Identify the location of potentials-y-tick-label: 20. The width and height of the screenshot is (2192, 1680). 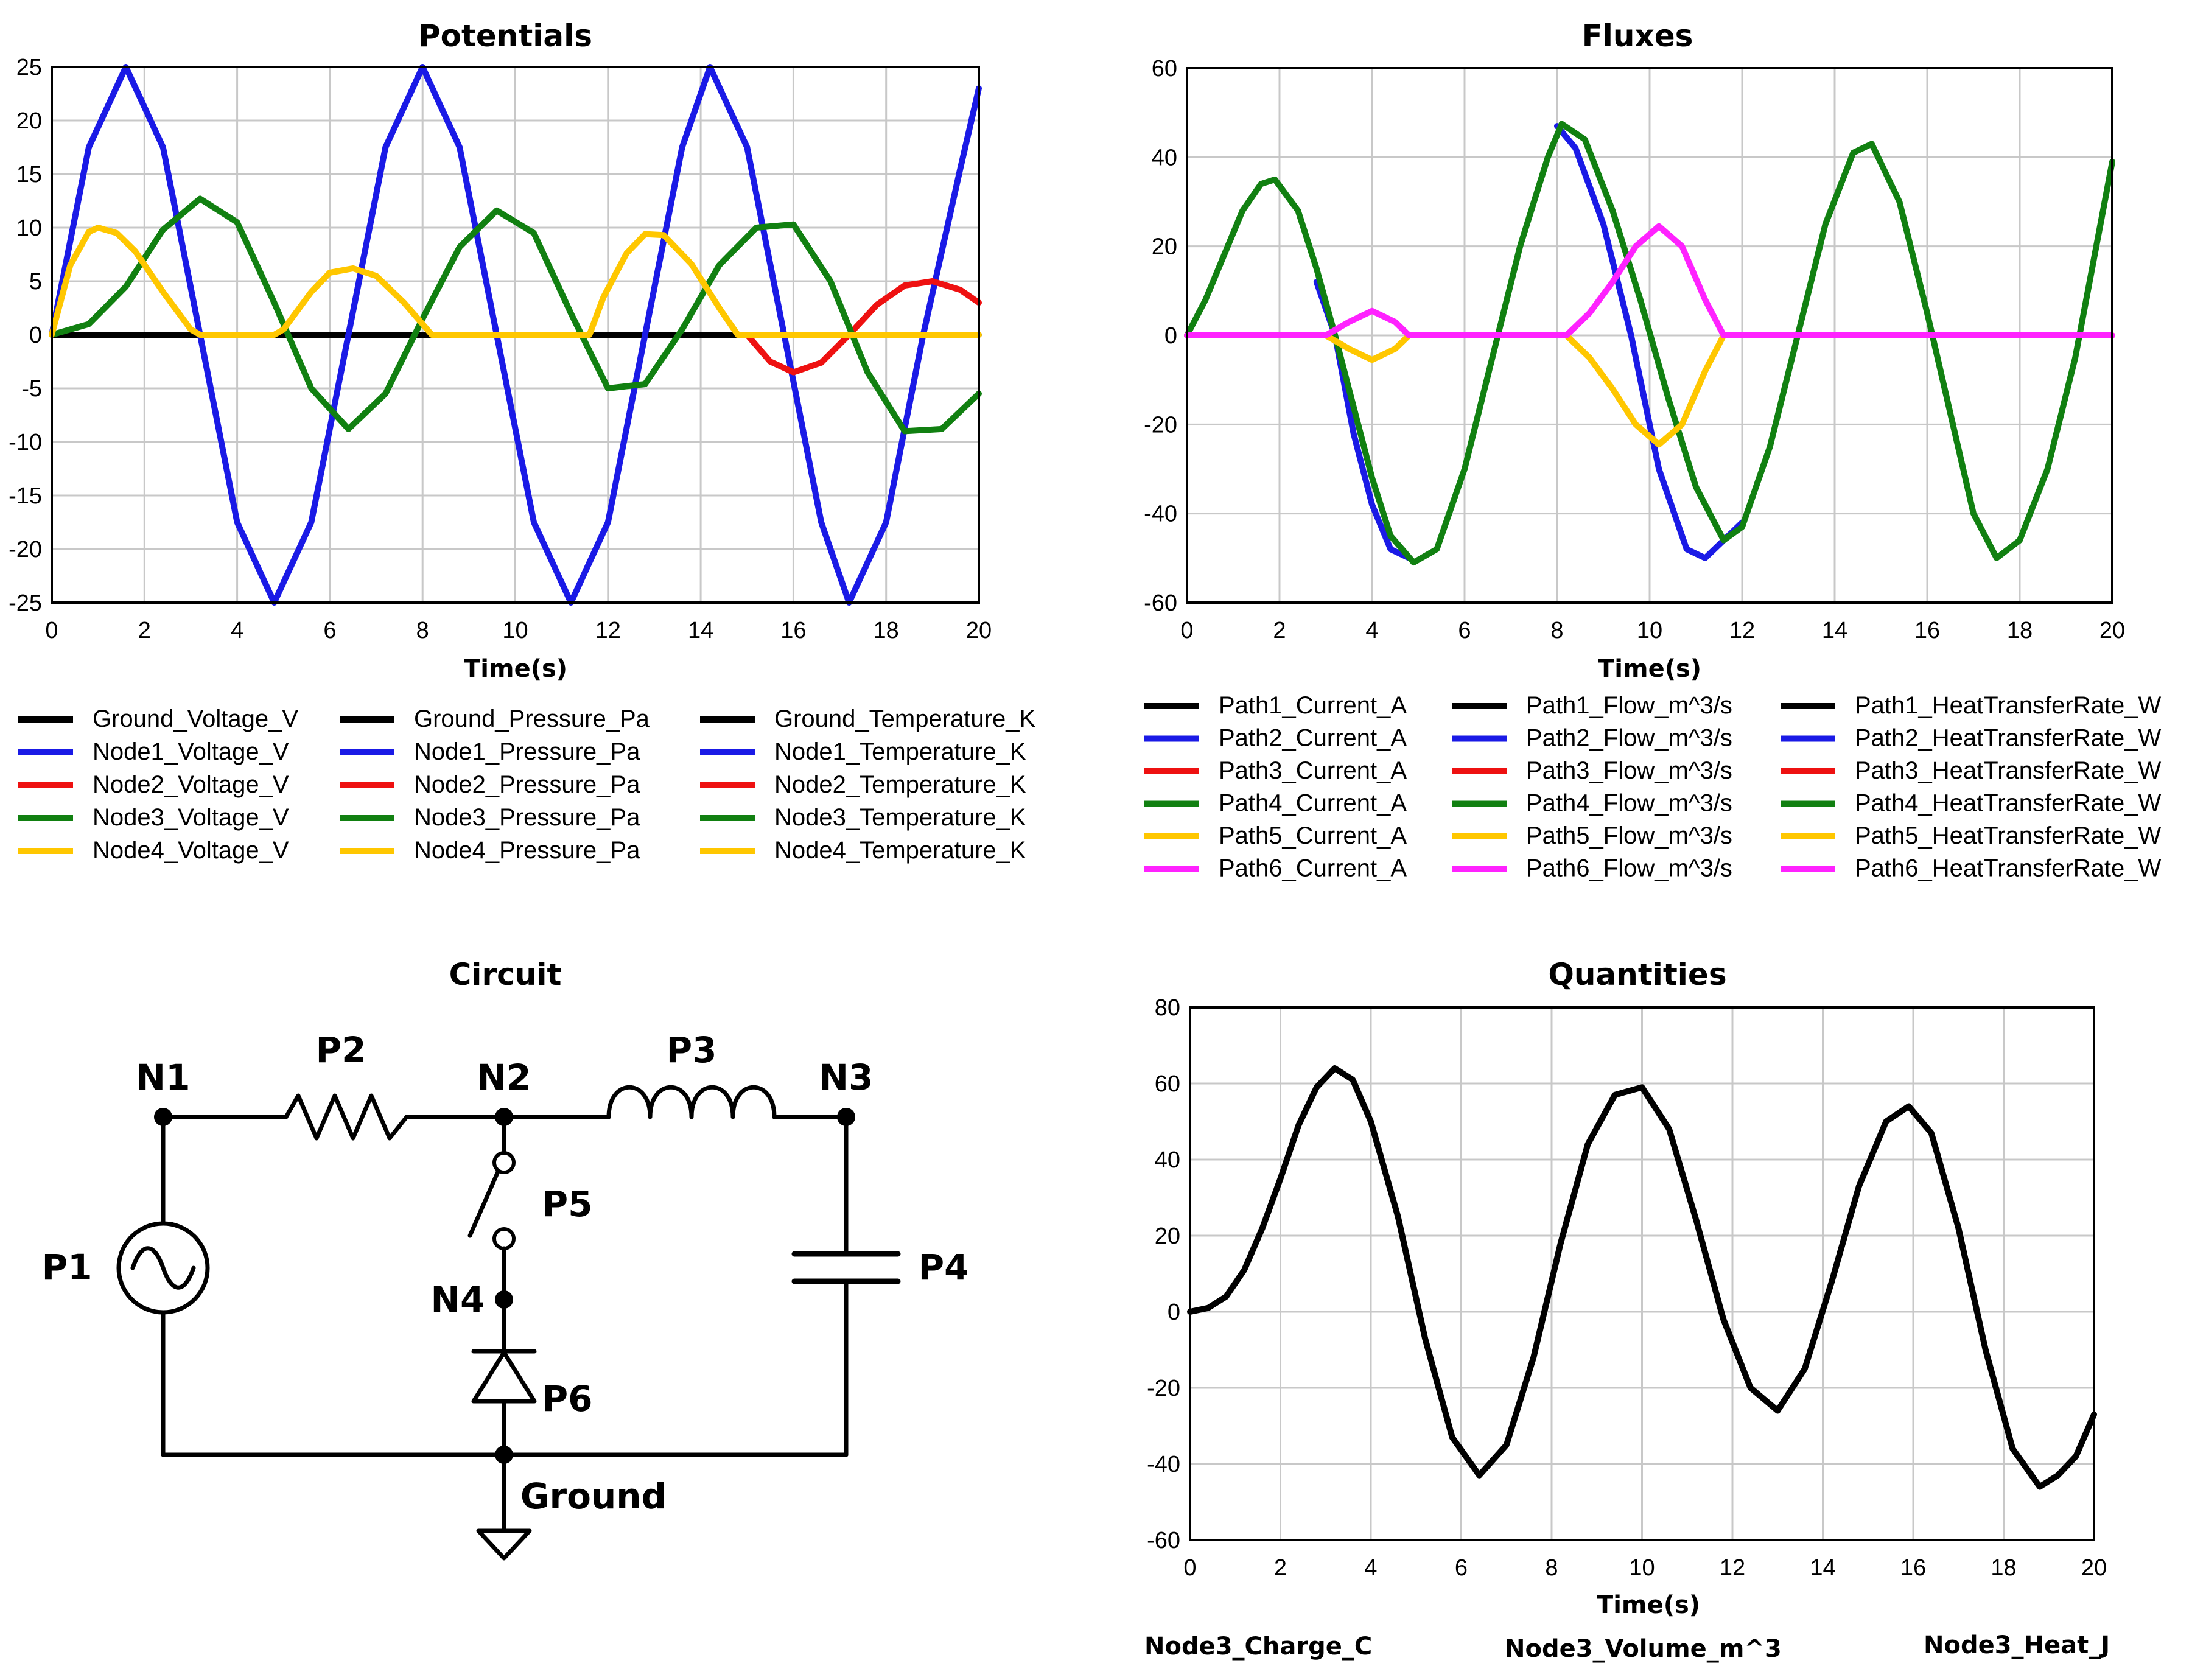
(29, 121).